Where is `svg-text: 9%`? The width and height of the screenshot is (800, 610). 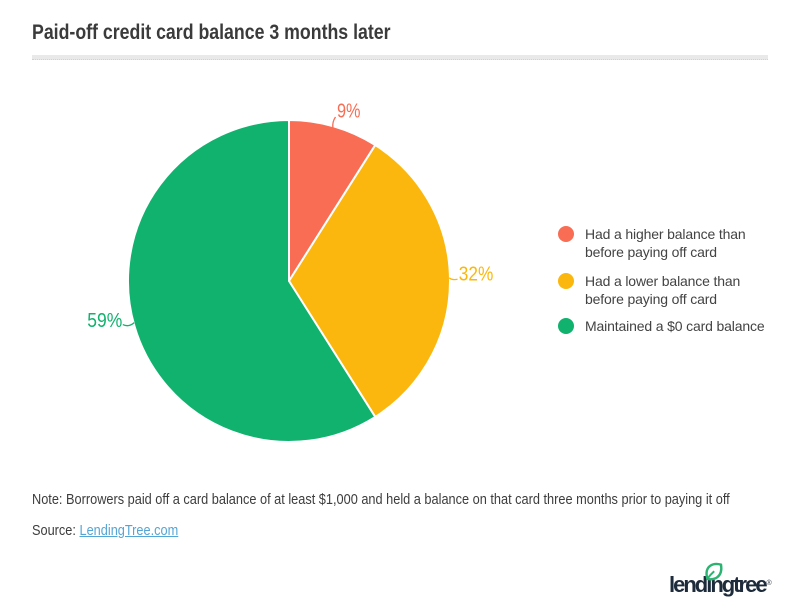
svg-text: 9% is located at coordinates (349, 111).